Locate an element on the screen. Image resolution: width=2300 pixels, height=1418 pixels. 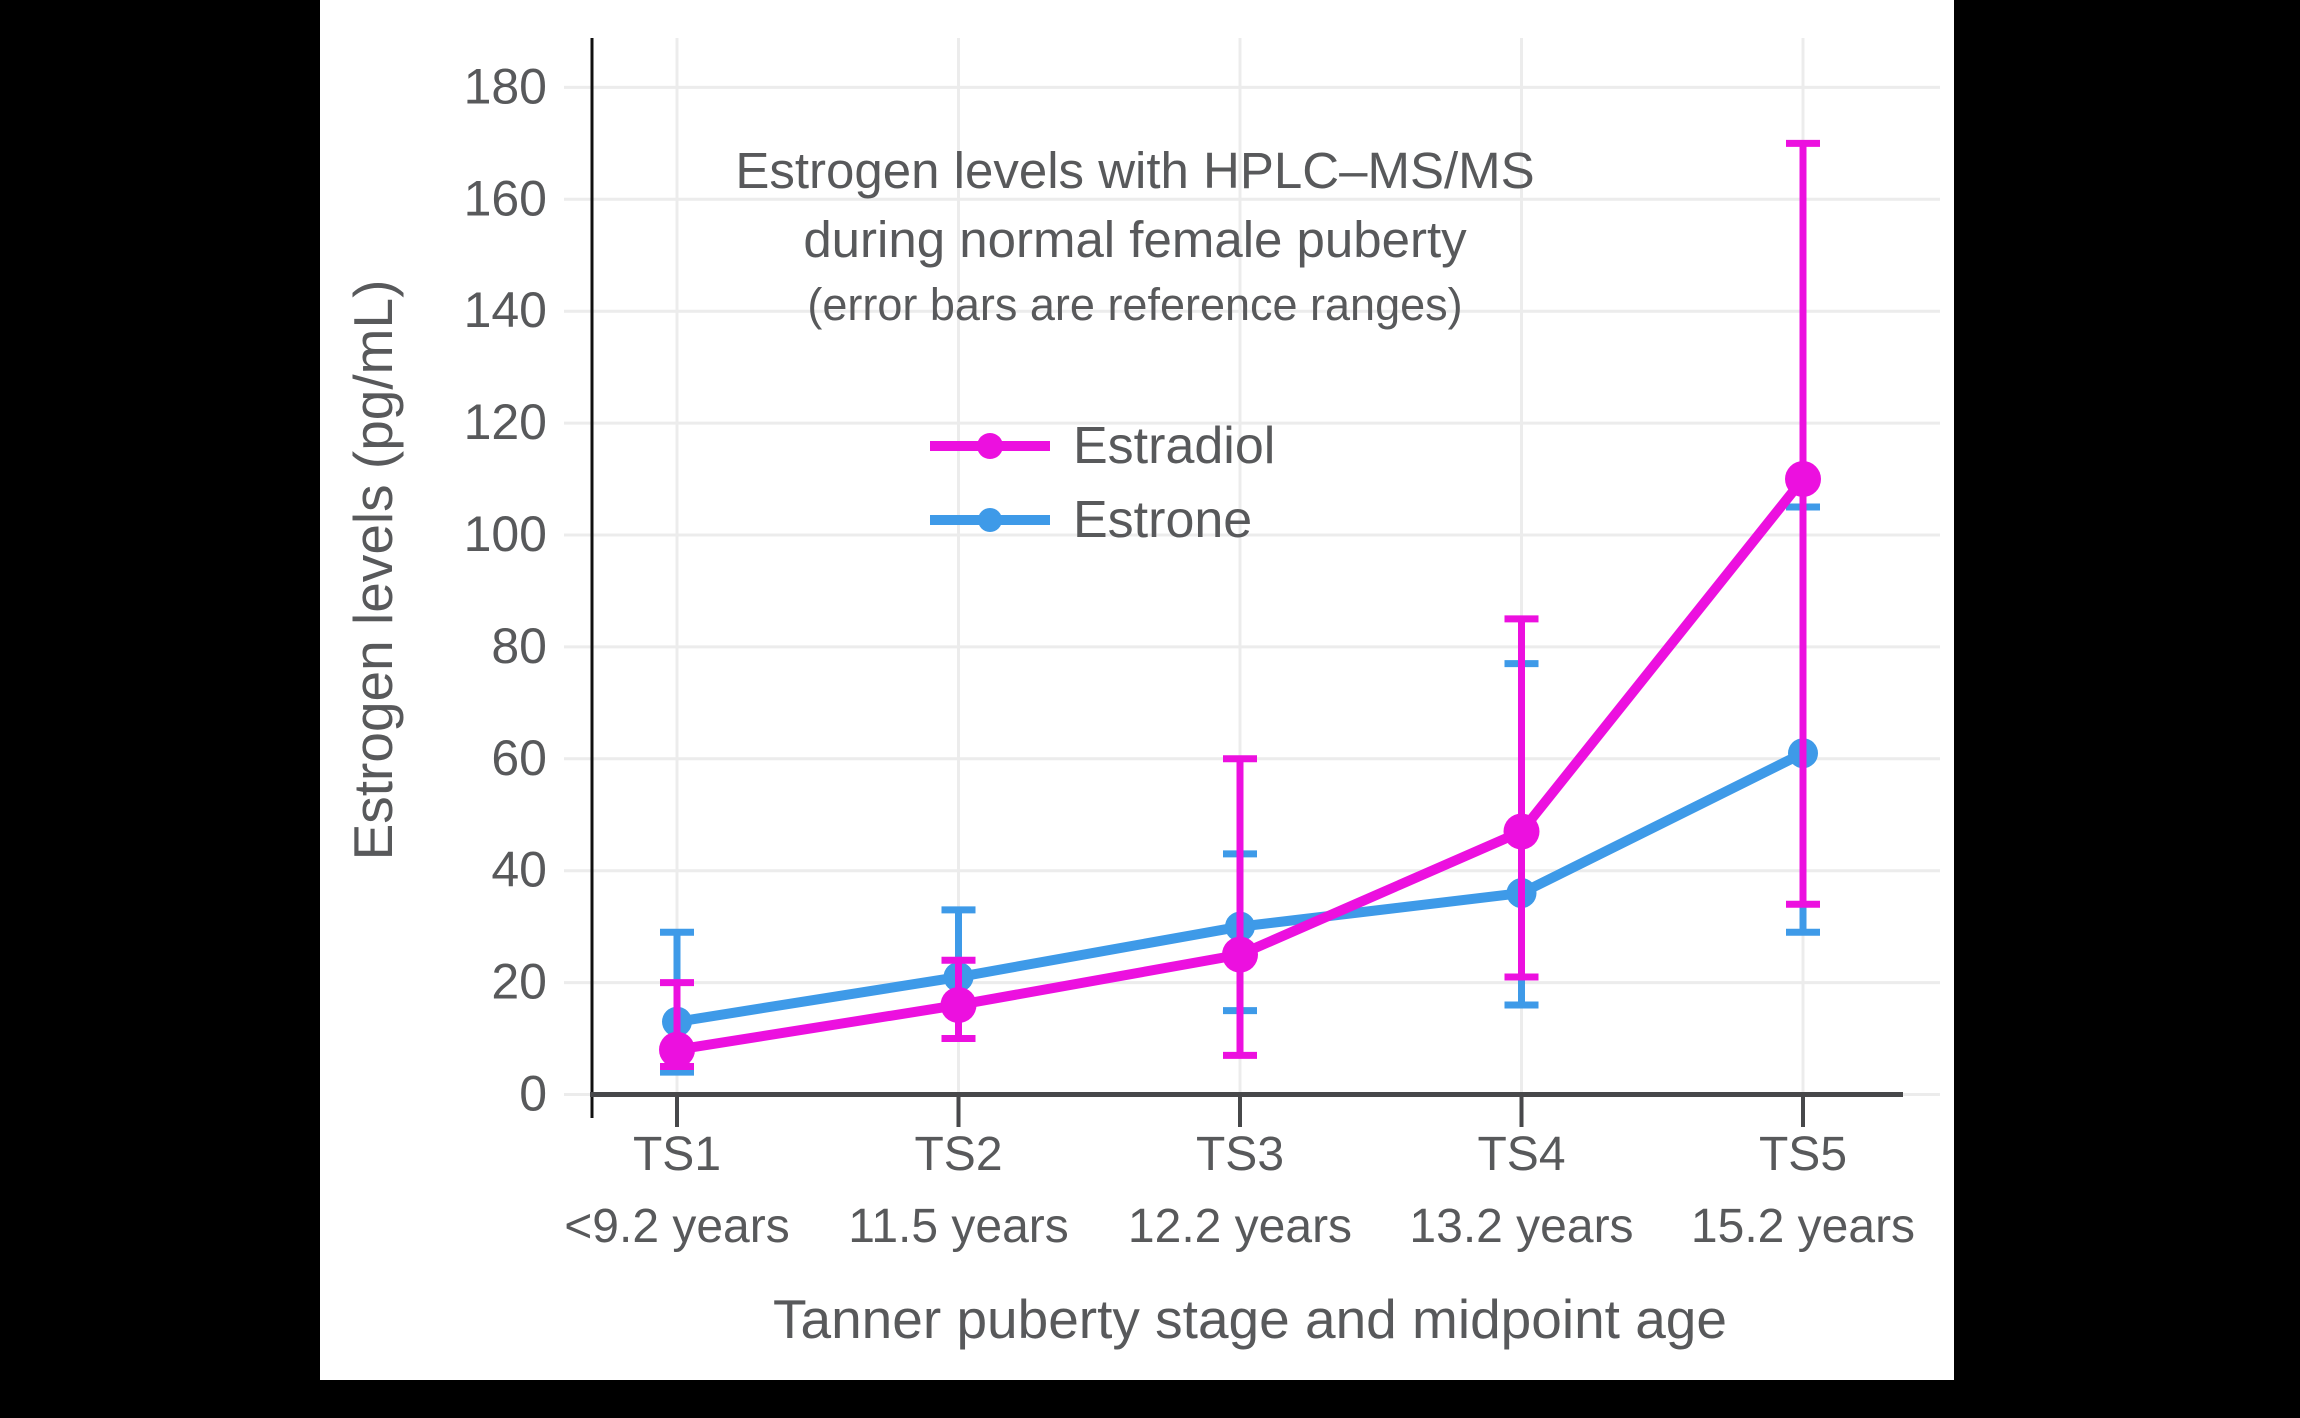
y-tick-label-80: 80 is located at coordinates (519, 646).